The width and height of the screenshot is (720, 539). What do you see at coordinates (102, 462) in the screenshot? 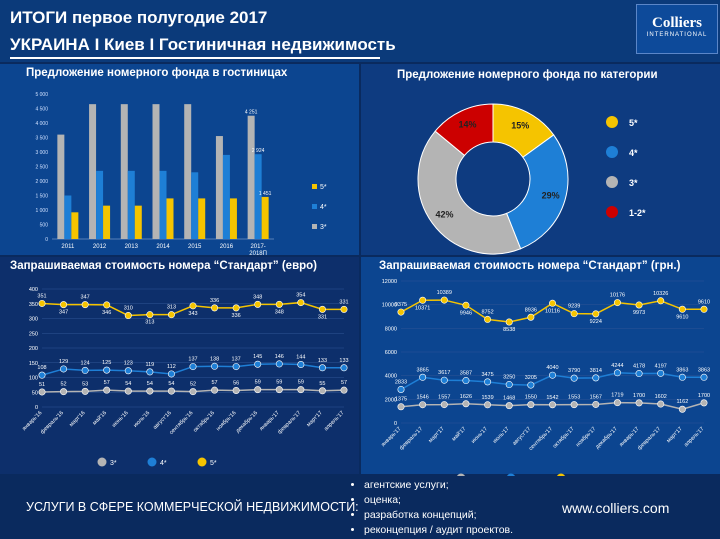
I see `legend-dot-3*` at bounding box center [102, 462].